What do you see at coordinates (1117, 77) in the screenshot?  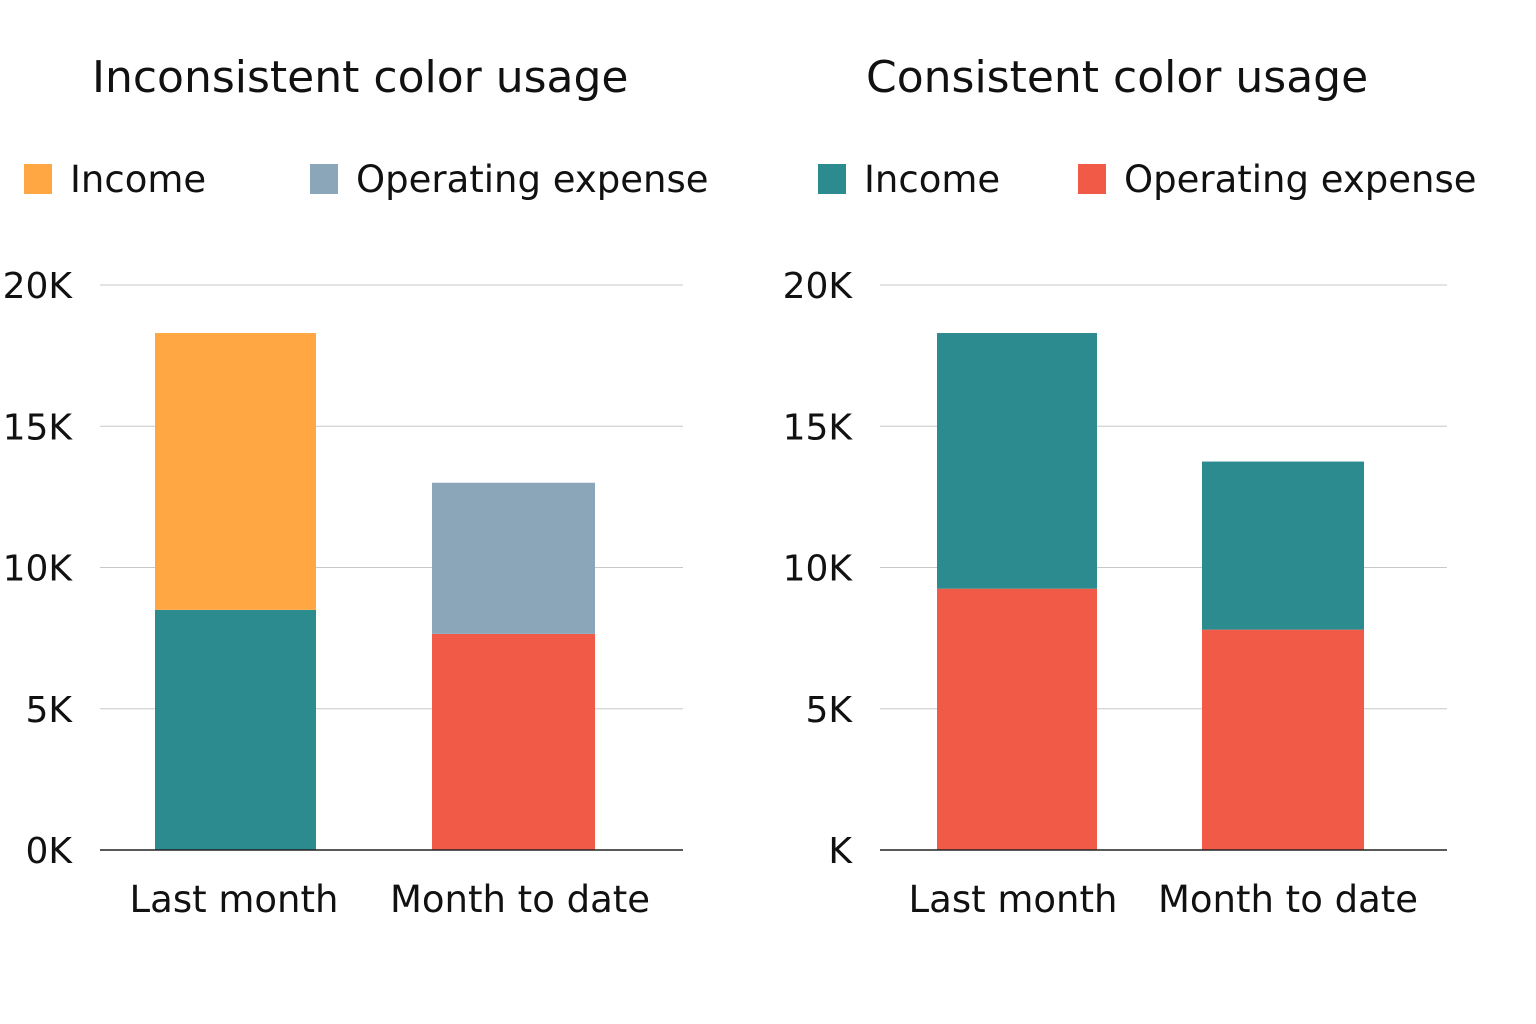 I see `chart-title: Consistent color usage` at bounding box center [1117, 77].